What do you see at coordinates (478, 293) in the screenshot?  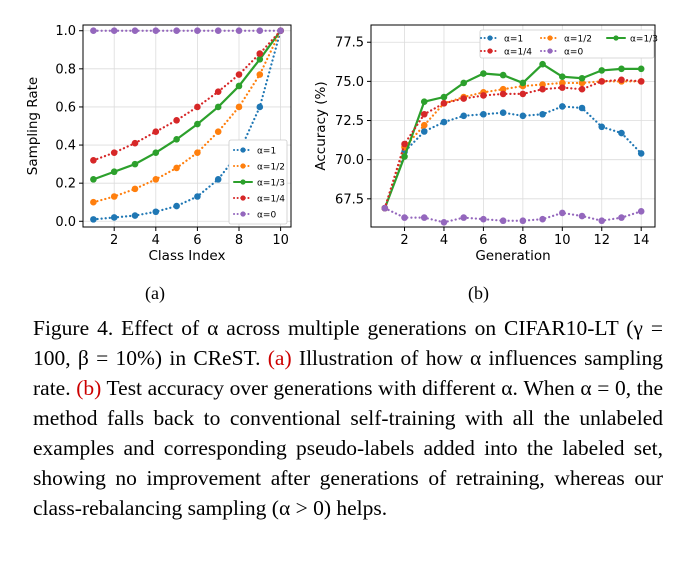 I see `subcaption-b: (b)` at bounding box center [478, 293].